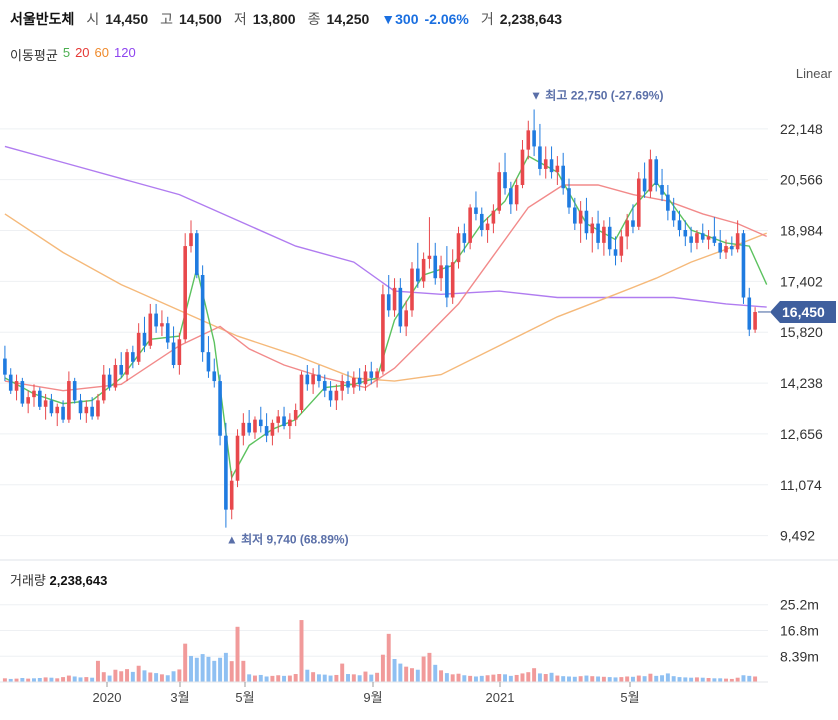 The width and height of the screenshot is (838, 720). I want to click on ma120-legend: 120, so click(125, 52).